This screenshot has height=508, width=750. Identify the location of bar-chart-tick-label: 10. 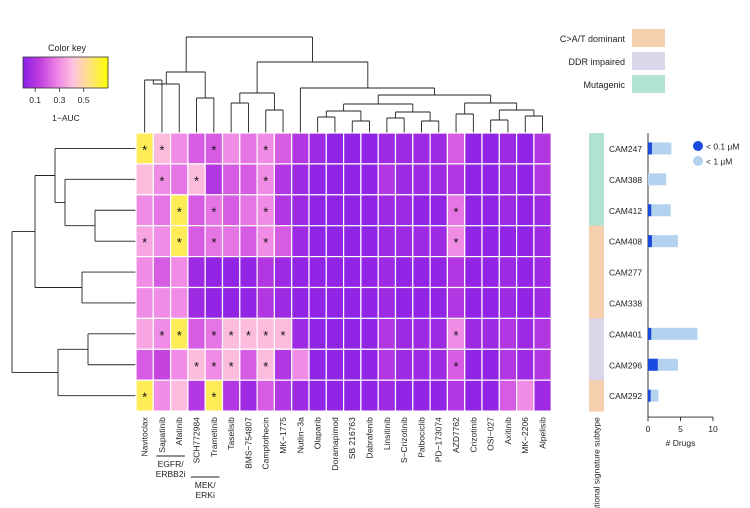
(713, 429).